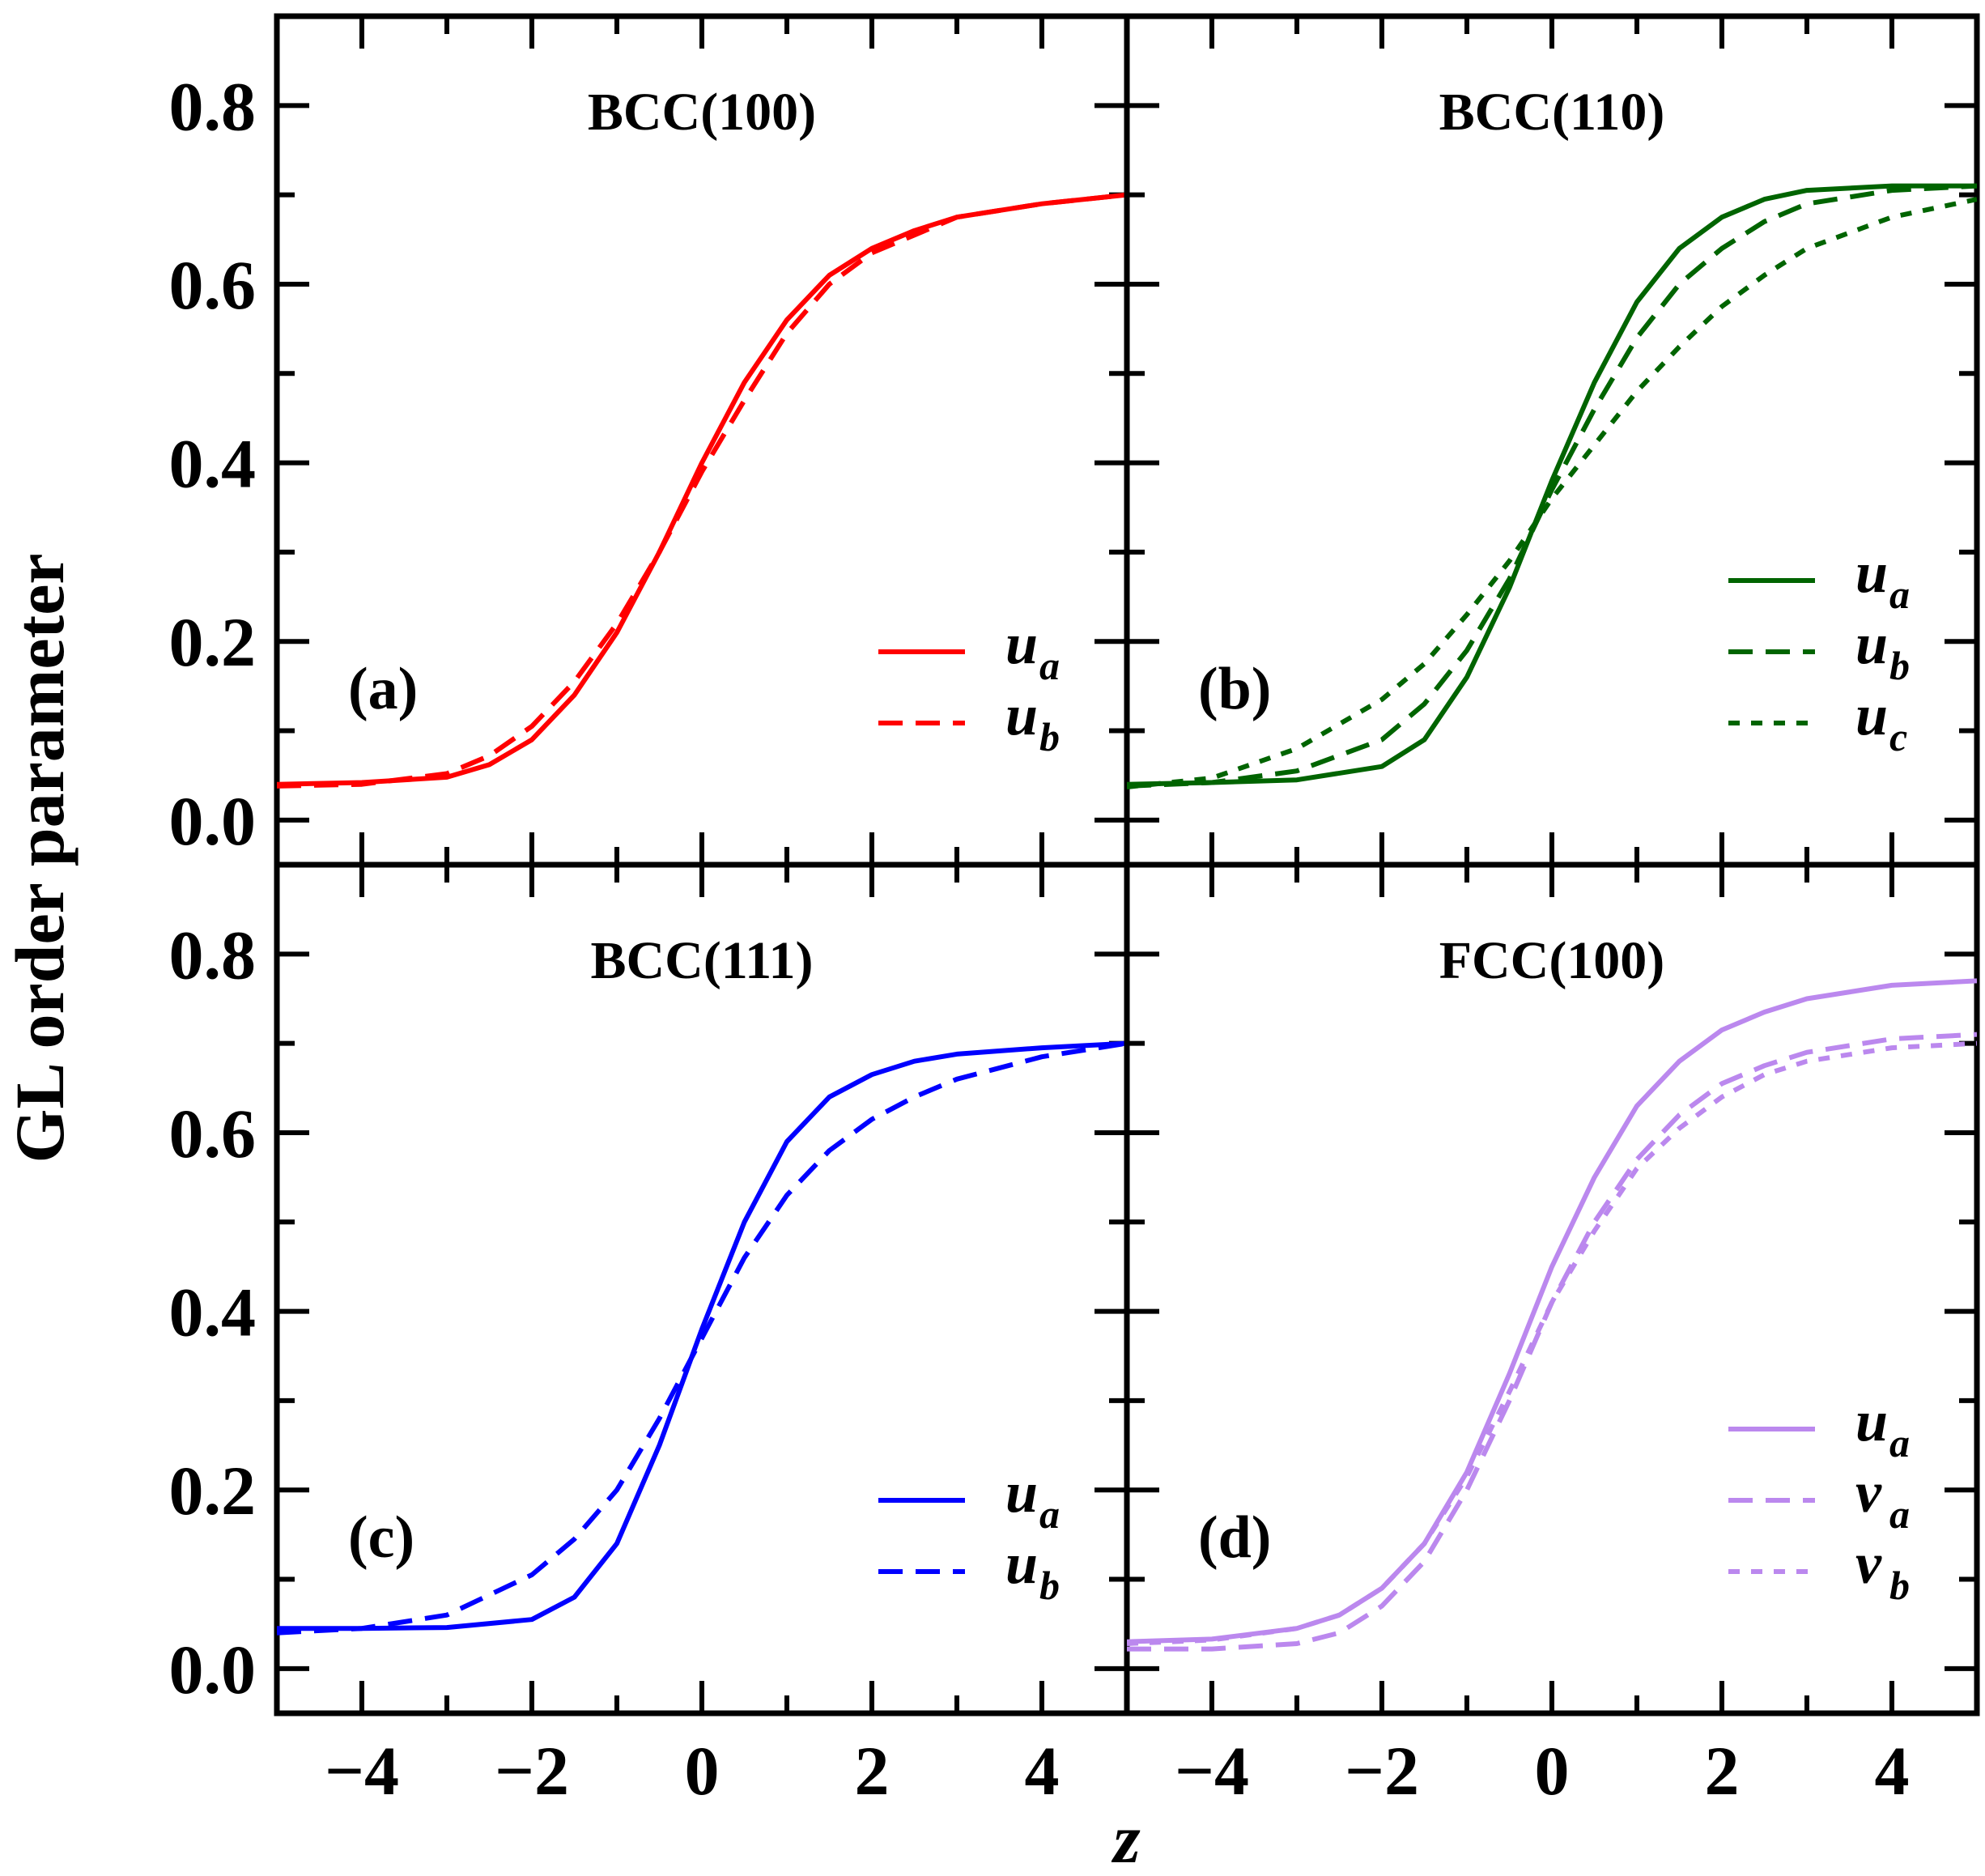 Image resolution: width=1985 pixels, height=1876 pixels. What do you see at coordinates (702, 112) in the screenshot?
I see `panel-title: BCC(100)` at bounding box center [702, 112].